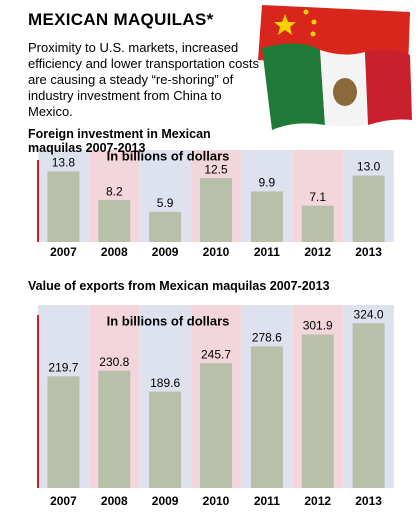  Describe the element at coordinates (388, 87) in the screenshot. I see `mexico-red` at that location.